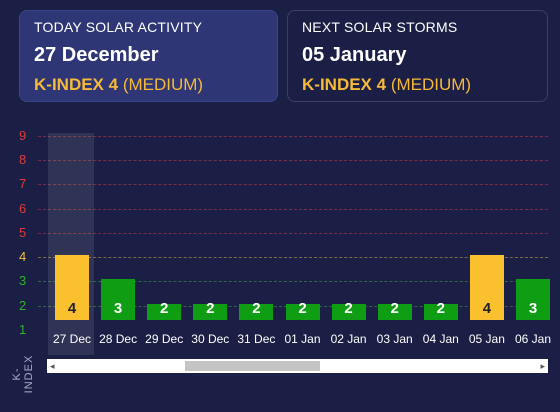 This screenshot has width=560, height=412. Describe the element at coordinates (380, 27) in the screenshot. I see `next-heading: NEXT SOLAR STORMS` at that location.